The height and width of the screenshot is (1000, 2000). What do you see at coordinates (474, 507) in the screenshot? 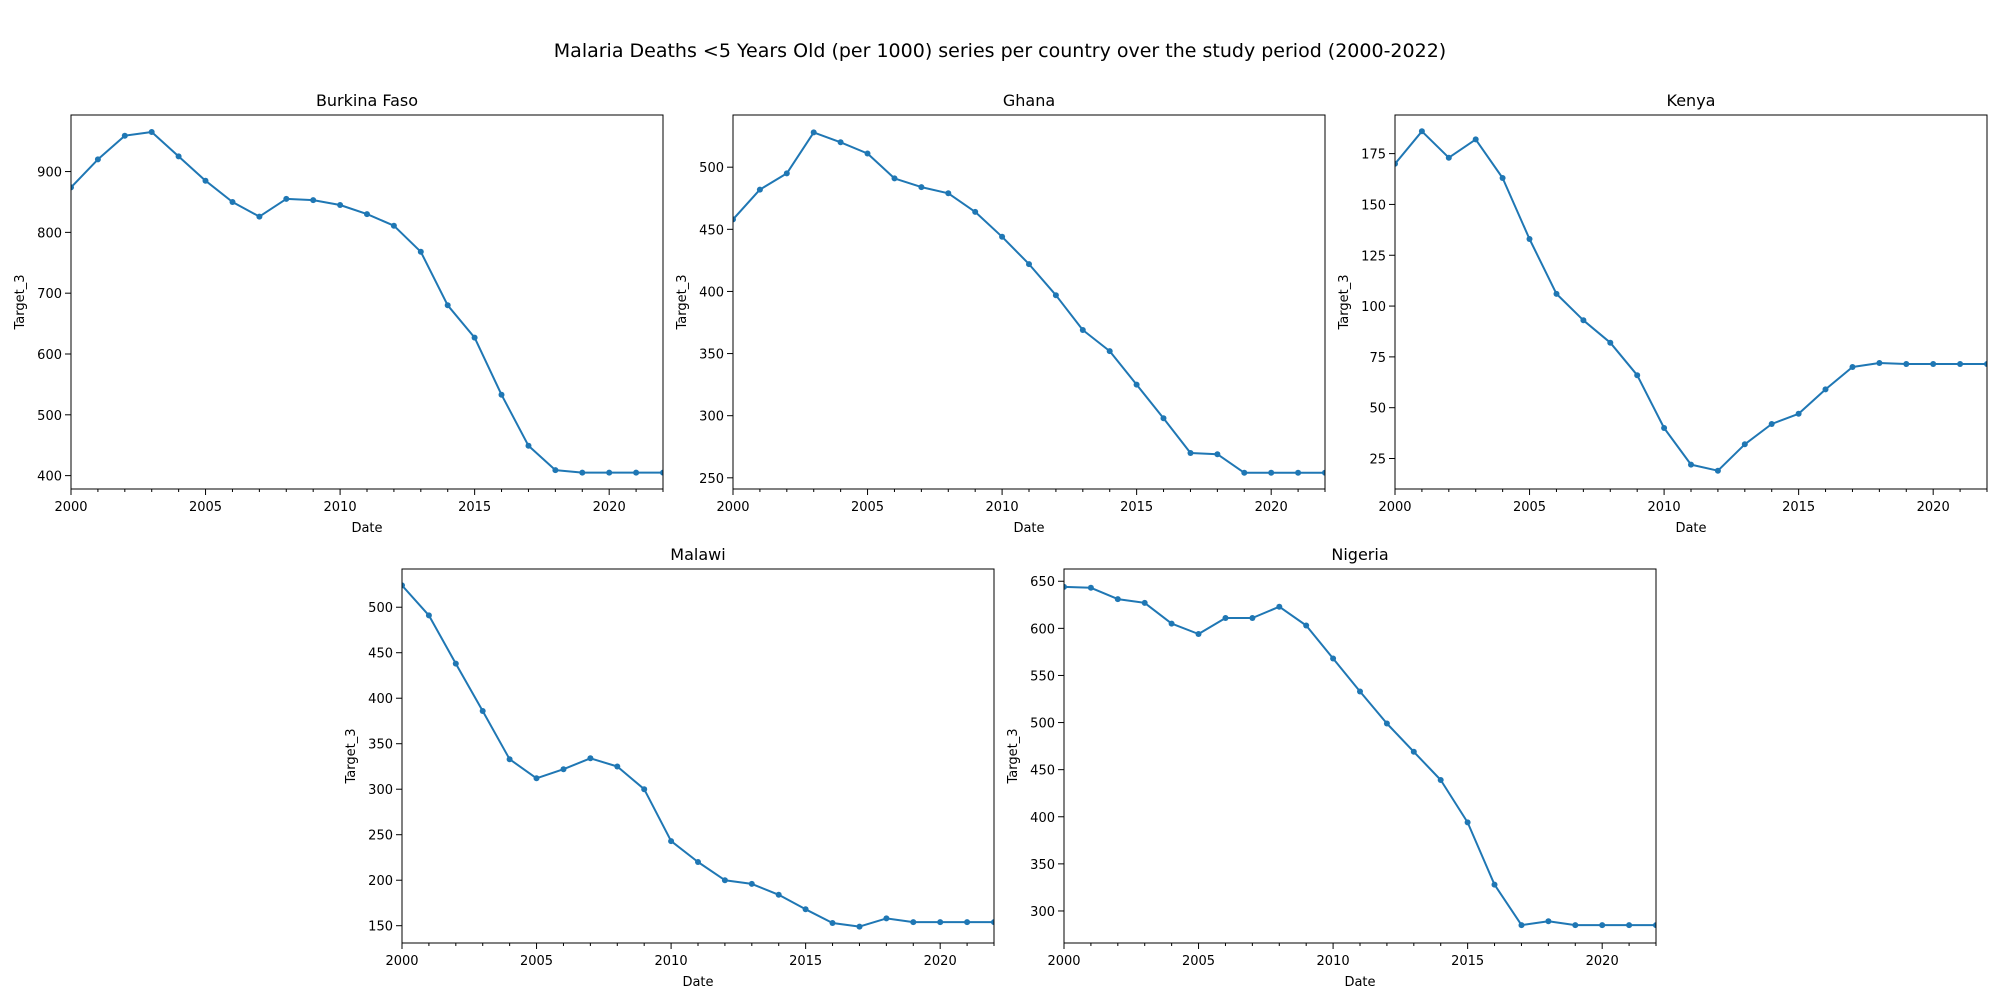
I see `x-tick-label: 2015` at bounding box center [474, 507].